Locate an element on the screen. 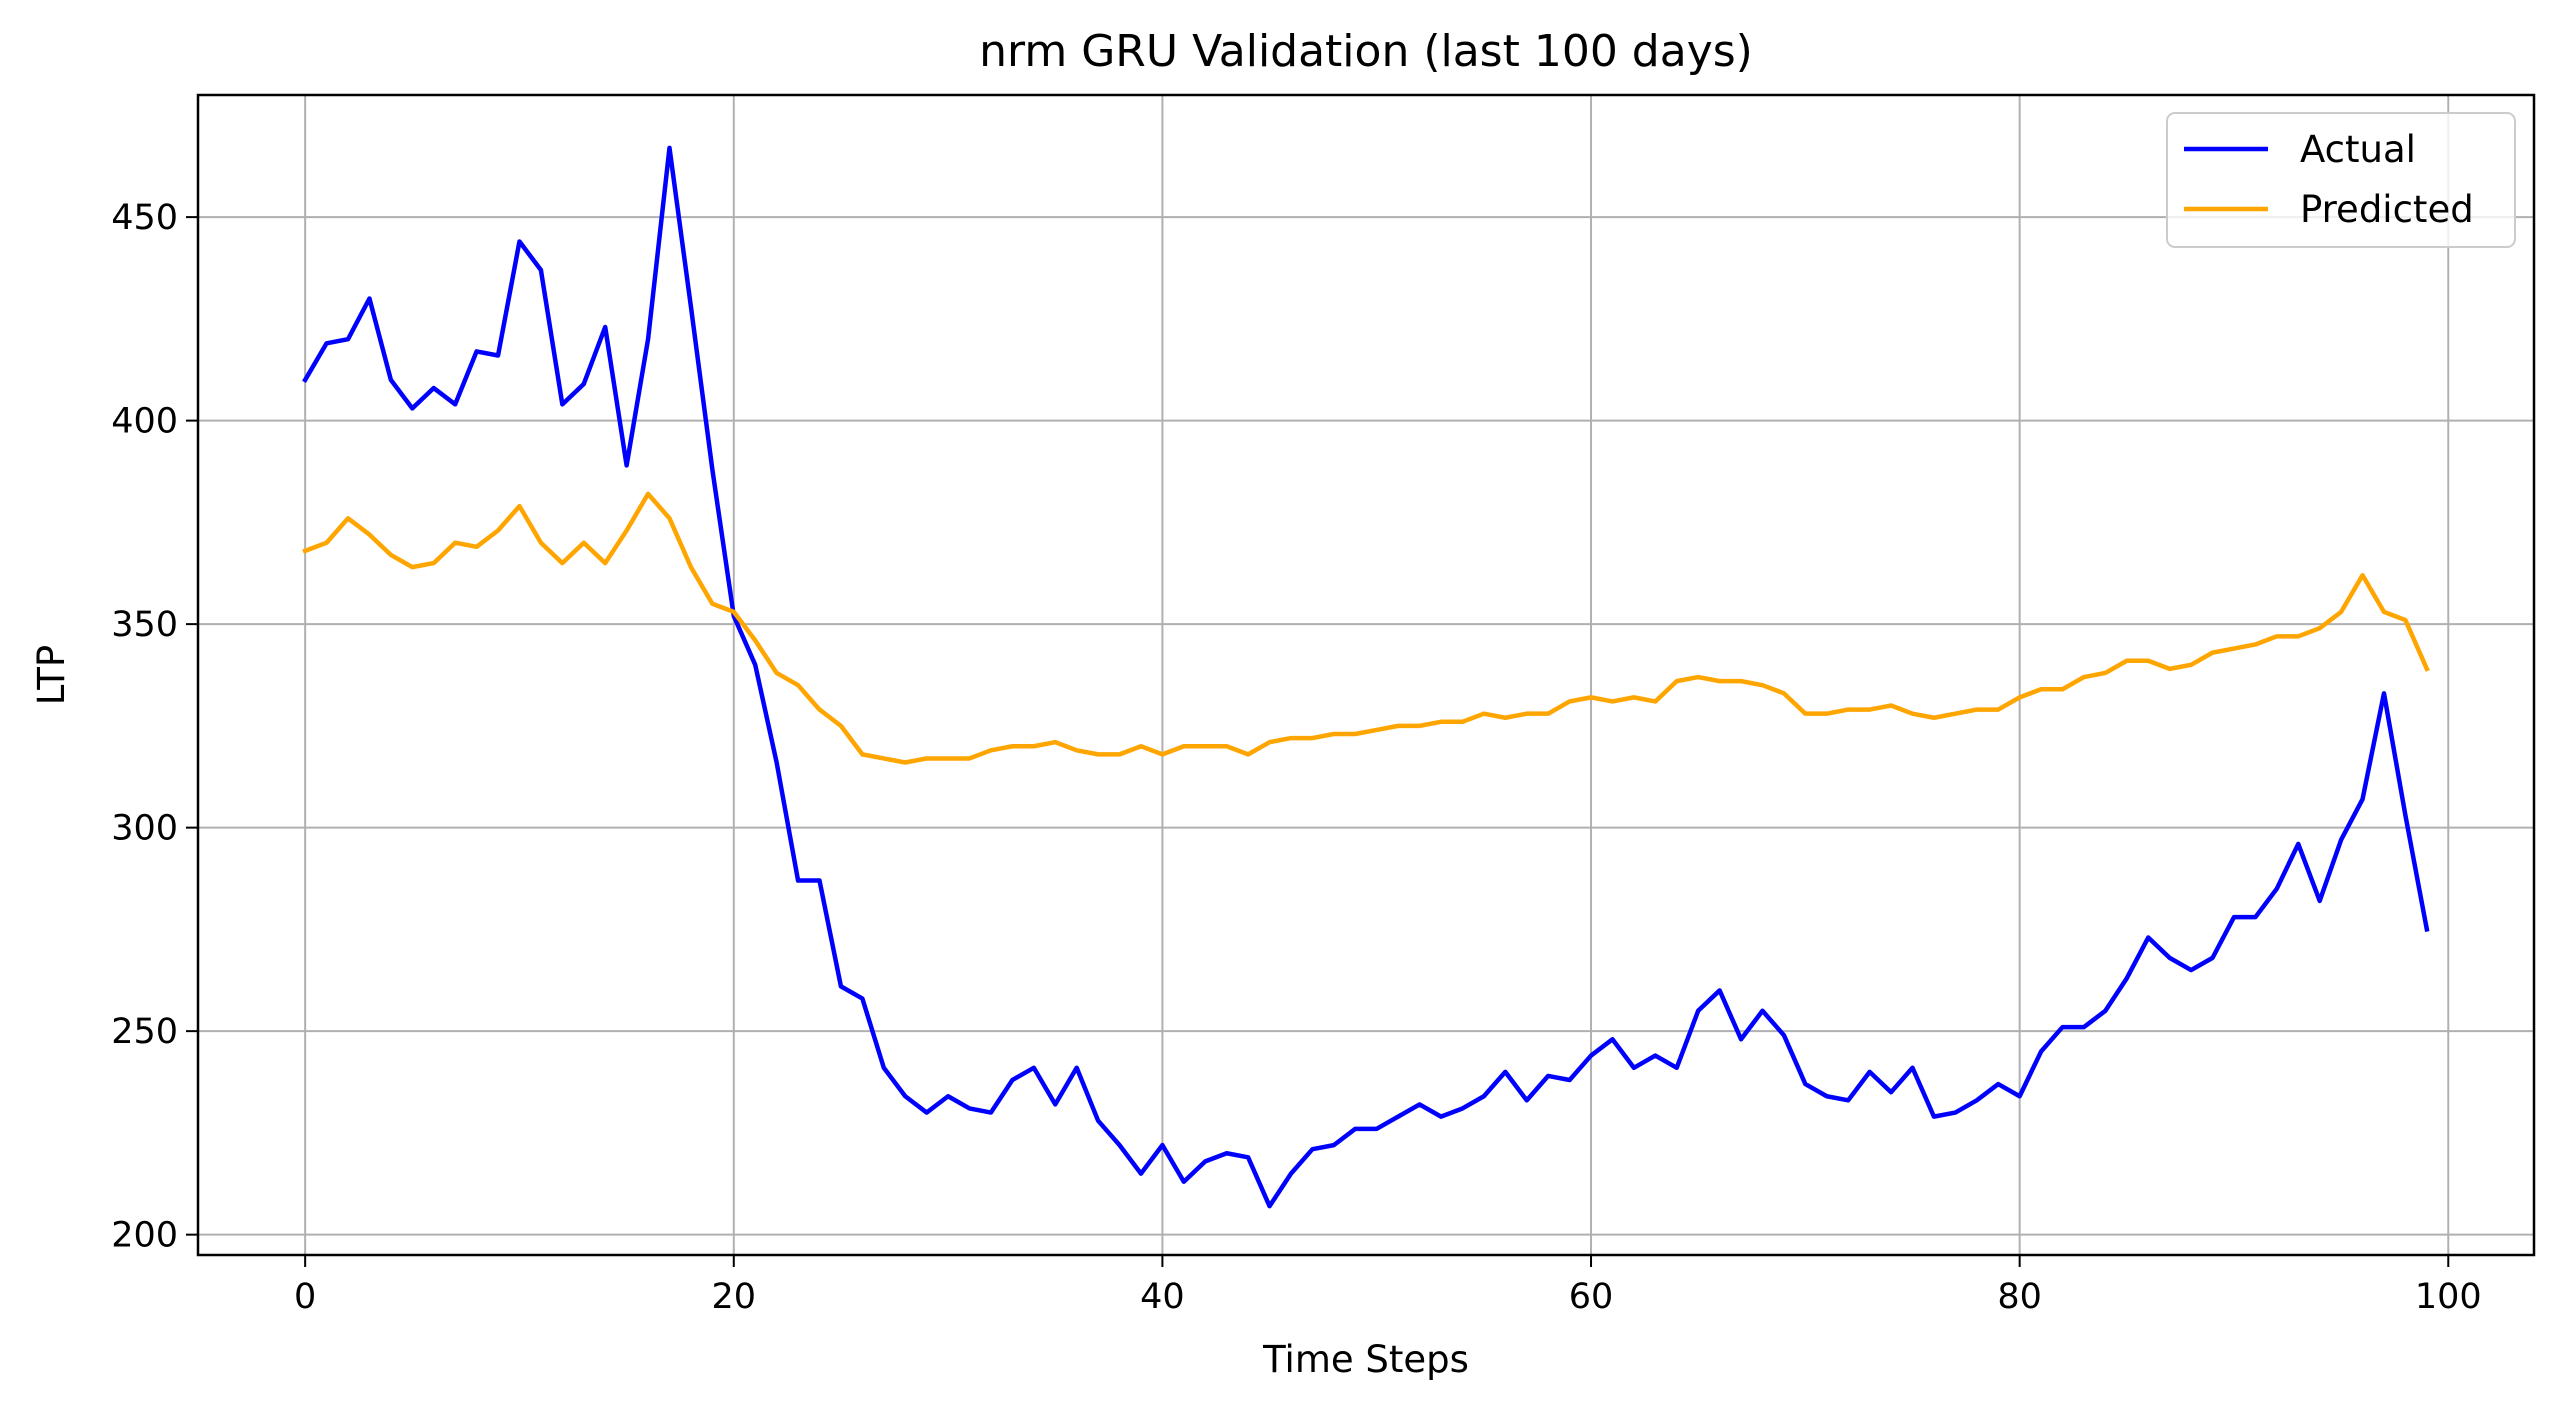  y-tick-label: 450 is located at coordinates (144, 218).